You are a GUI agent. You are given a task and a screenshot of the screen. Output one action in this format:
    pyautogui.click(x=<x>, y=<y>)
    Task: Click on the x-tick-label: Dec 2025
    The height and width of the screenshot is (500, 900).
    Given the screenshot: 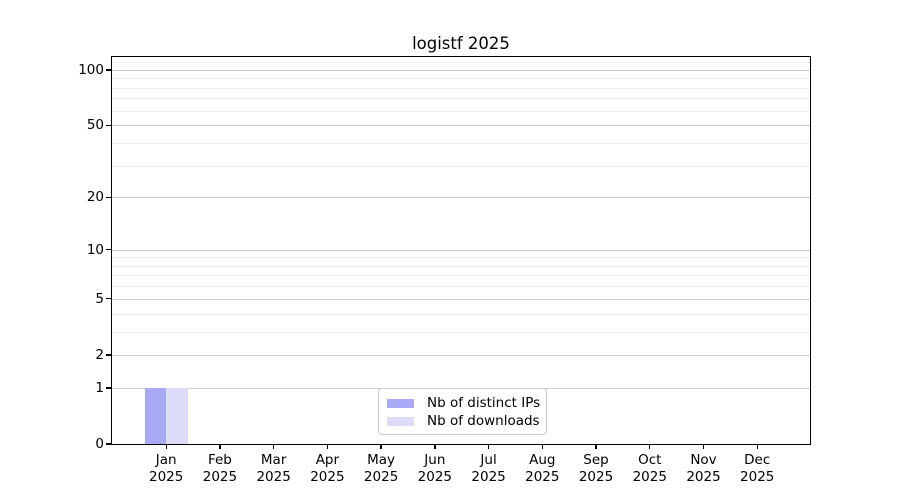 What is the action you would take?
    pyautogui.click(x=757, y=468)
    